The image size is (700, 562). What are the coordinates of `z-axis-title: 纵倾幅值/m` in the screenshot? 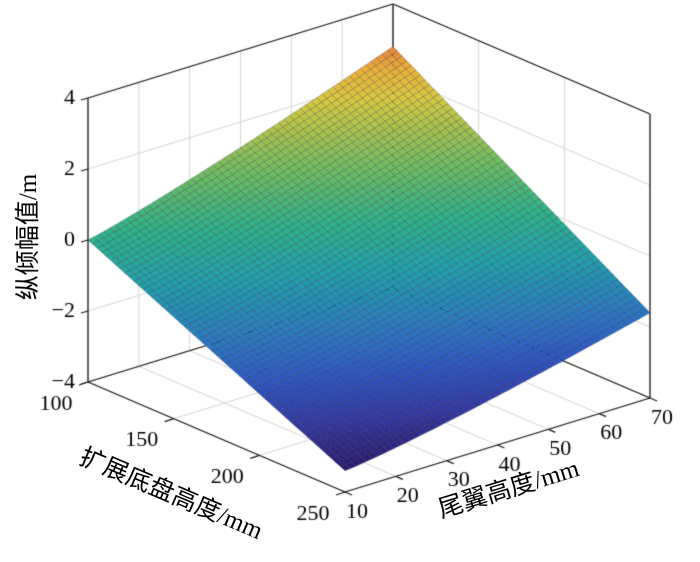 It's located at (28, 237).